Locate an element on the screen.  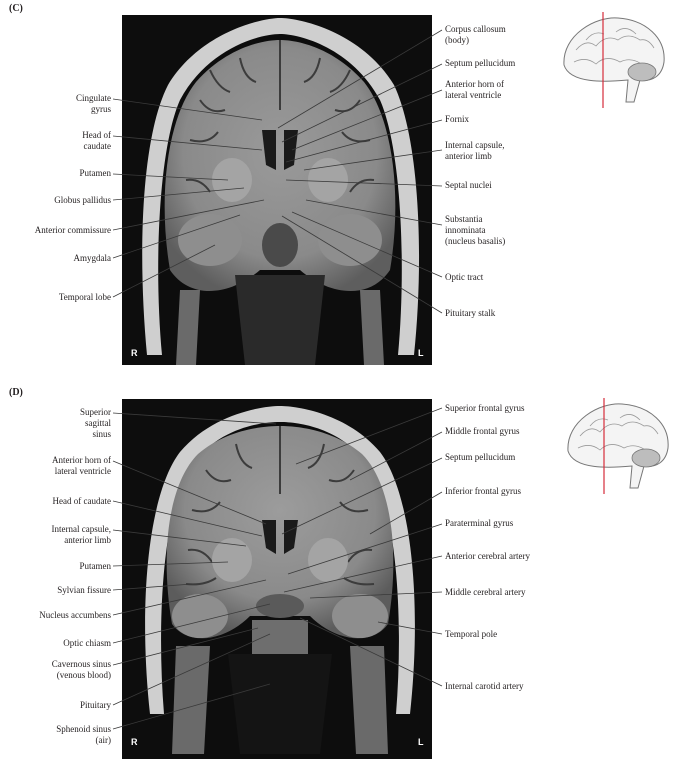
panel-c-letter: (C) is located at coordinates (16, 8).